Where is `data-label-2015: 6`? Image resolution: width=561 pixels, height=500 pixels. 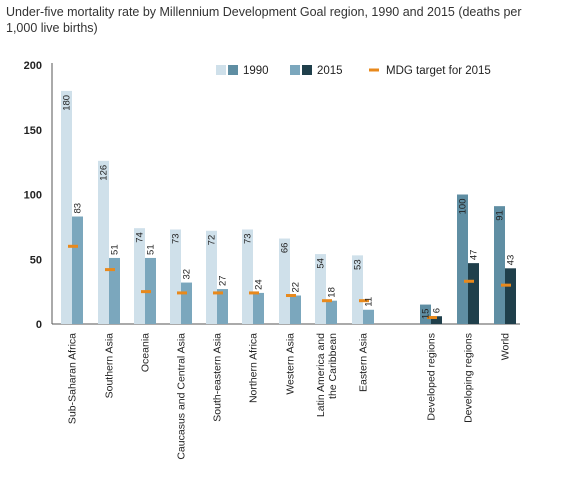
data-label-2015: 6 is located at coordinates (437, 310).